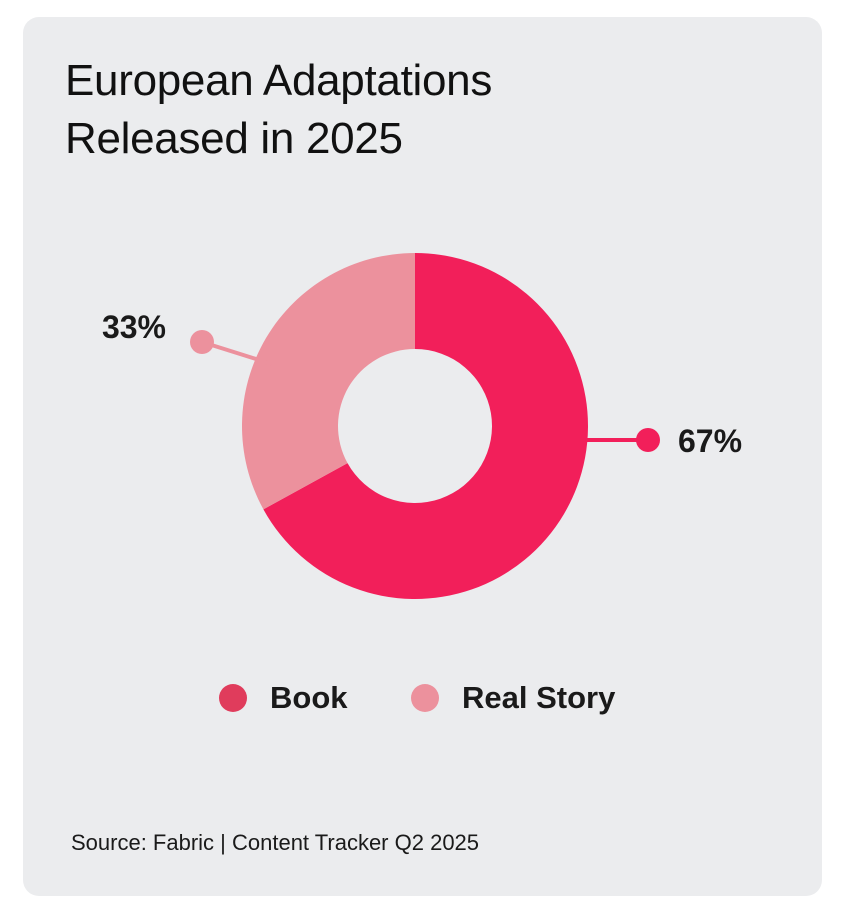 This screenshot has width=845, height=913. I want to click on leader-dot-book, so click(648, 440).